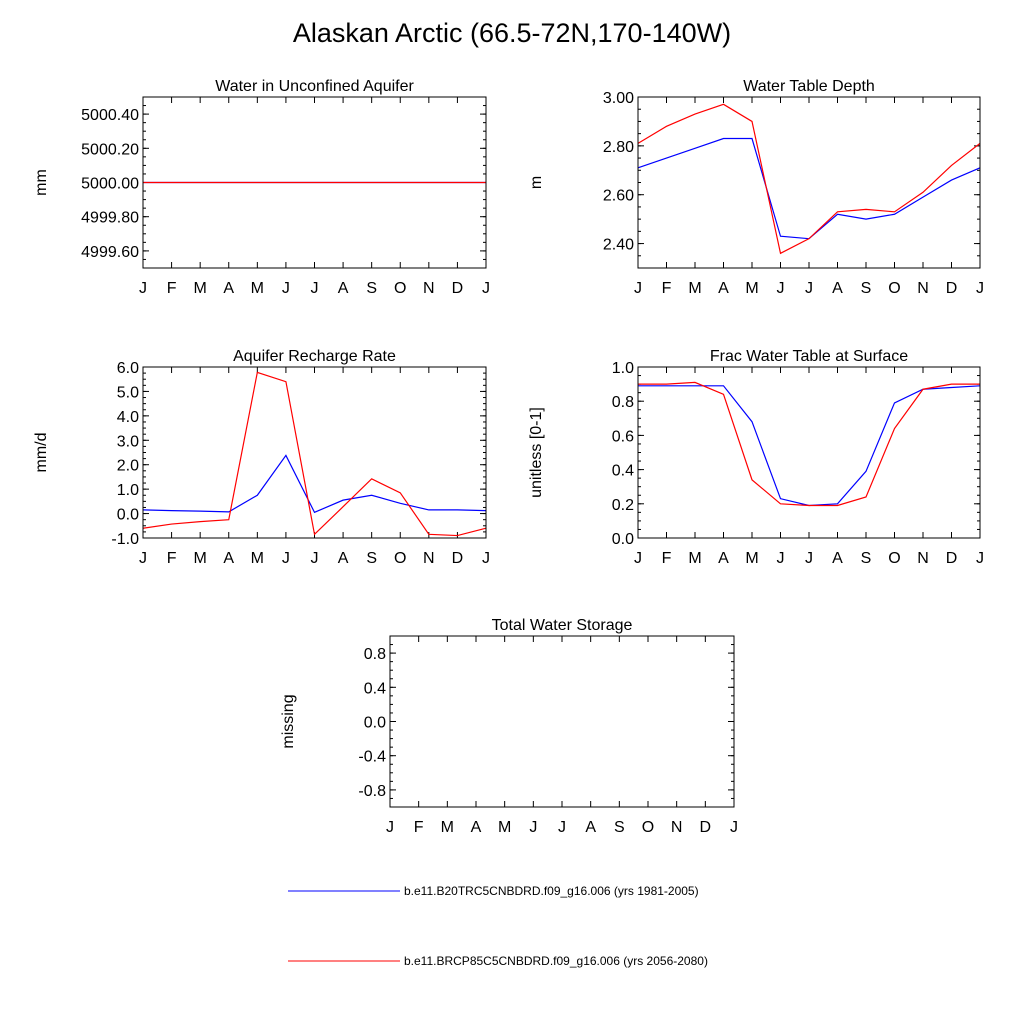  I want to click on y-tick-label: 2.80, so click(618, 147).